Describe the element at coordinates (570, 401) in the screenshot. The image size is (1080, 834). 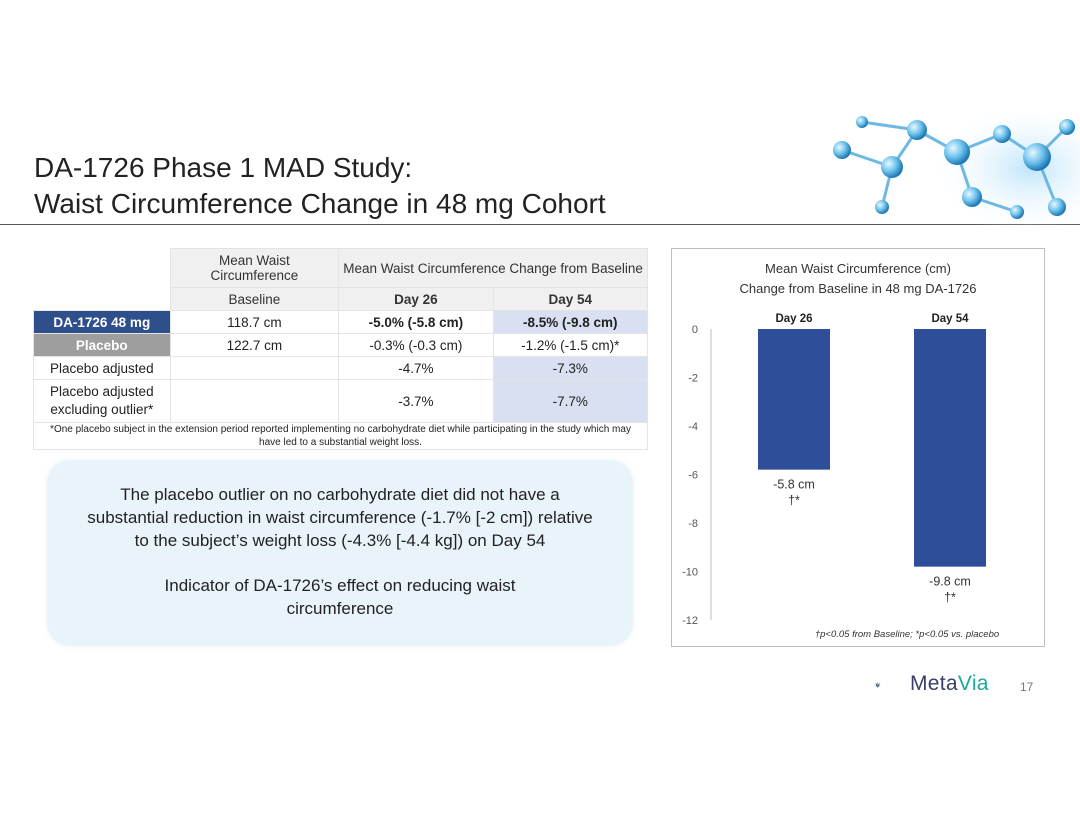
I see `cell-day54: -7.7%` at that location.